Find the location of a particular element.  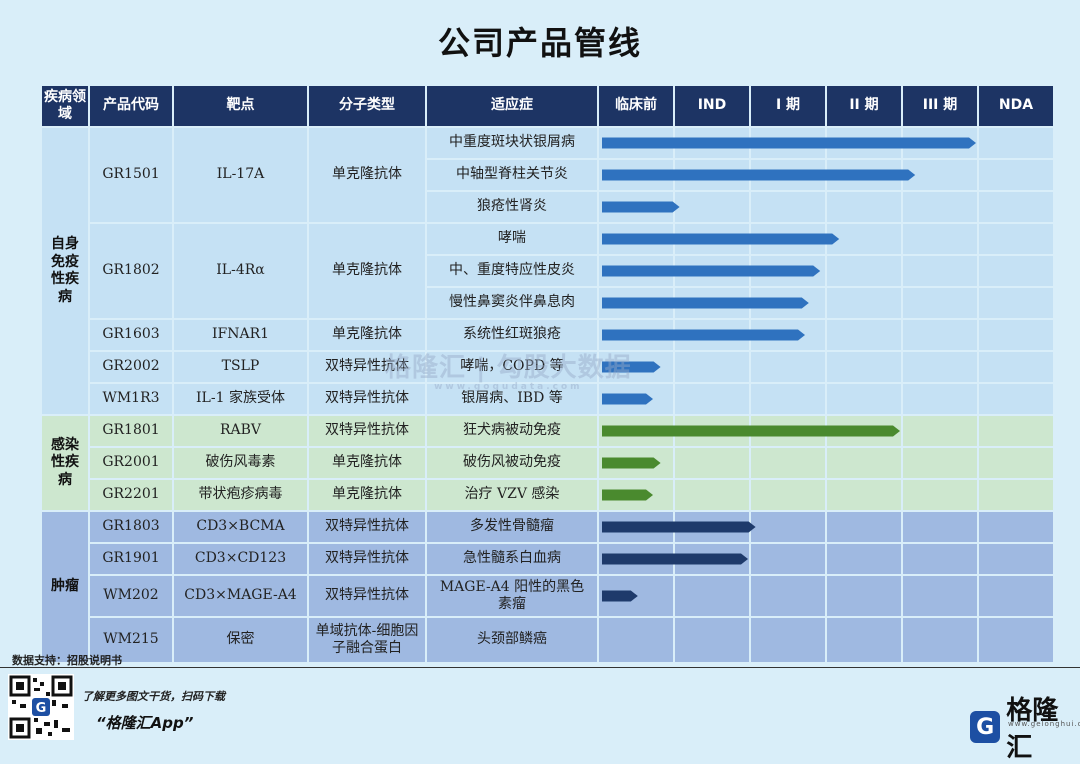

product-code: GR2201 is located at coordinates (131, 495).